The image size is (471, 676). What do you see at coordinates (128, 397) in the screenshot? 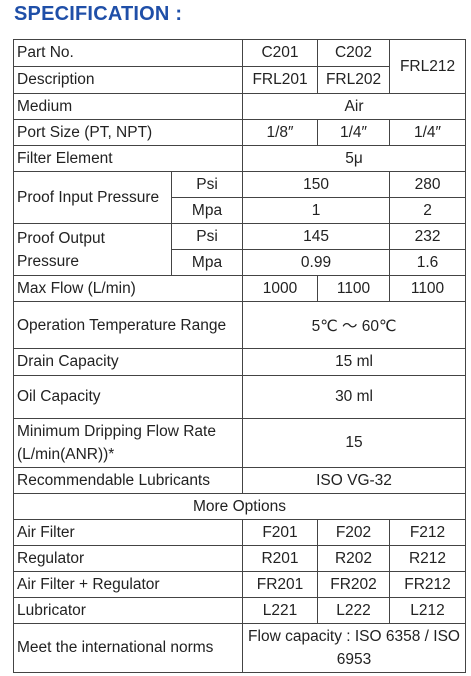
I see `oil-capacity-label: Oil Capacity` at bounding box center [128, 397].